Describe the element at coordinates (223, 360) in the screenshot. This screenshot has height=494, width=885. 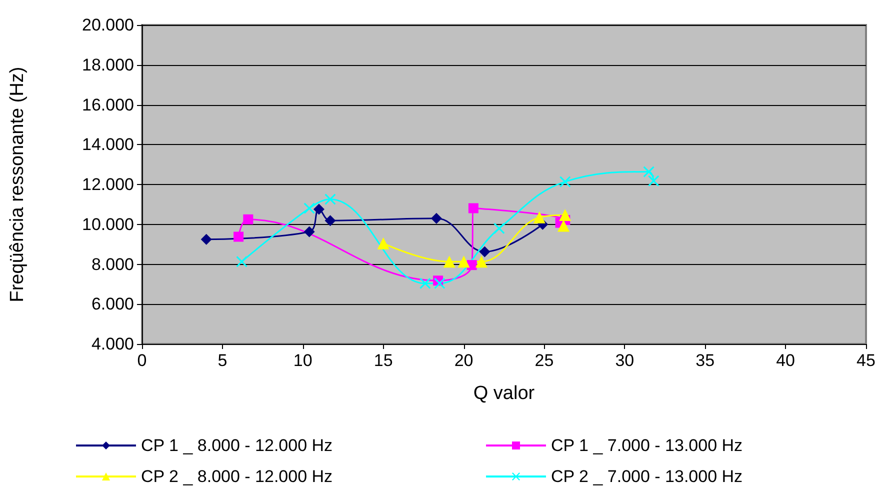
I see `x-tick-label: 5` at that location.